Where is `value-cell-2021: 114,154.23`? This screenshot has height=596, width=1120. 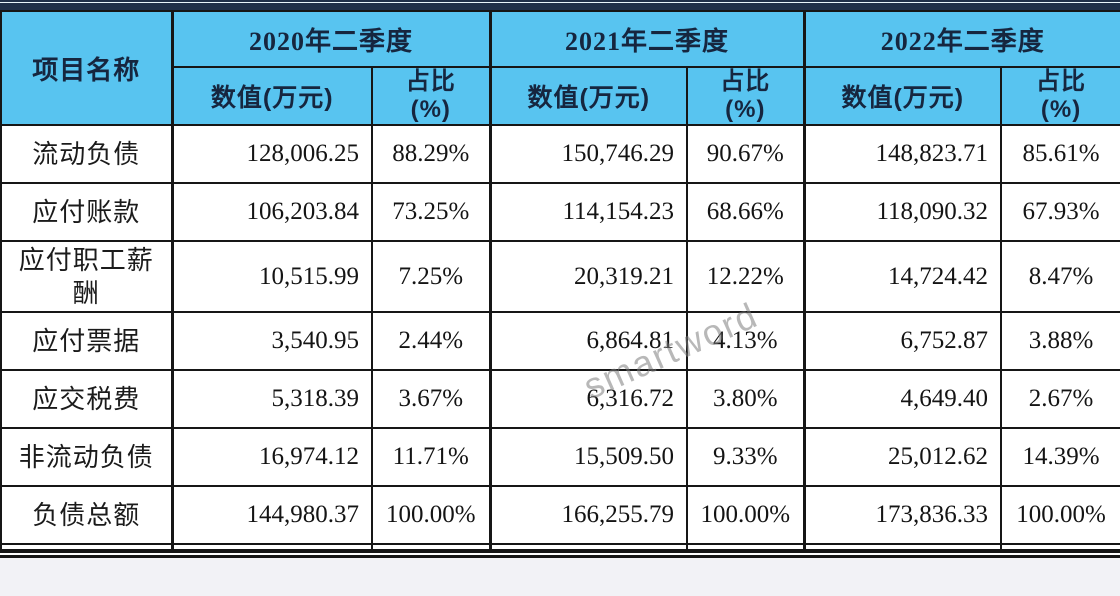
value-cell-2021: 114,154.23 is located at coordinates (588, 212).